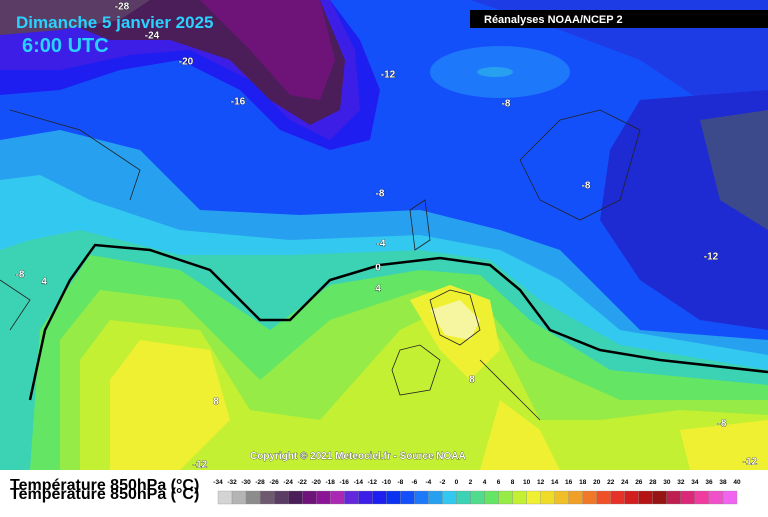 The width and height of the screenshot is (768, 517). What do you see at coordinates (115, 22) in the screenshot?
I see `map-date: Dimanche 5 janvier 2025` at bounding box center [115, 22].